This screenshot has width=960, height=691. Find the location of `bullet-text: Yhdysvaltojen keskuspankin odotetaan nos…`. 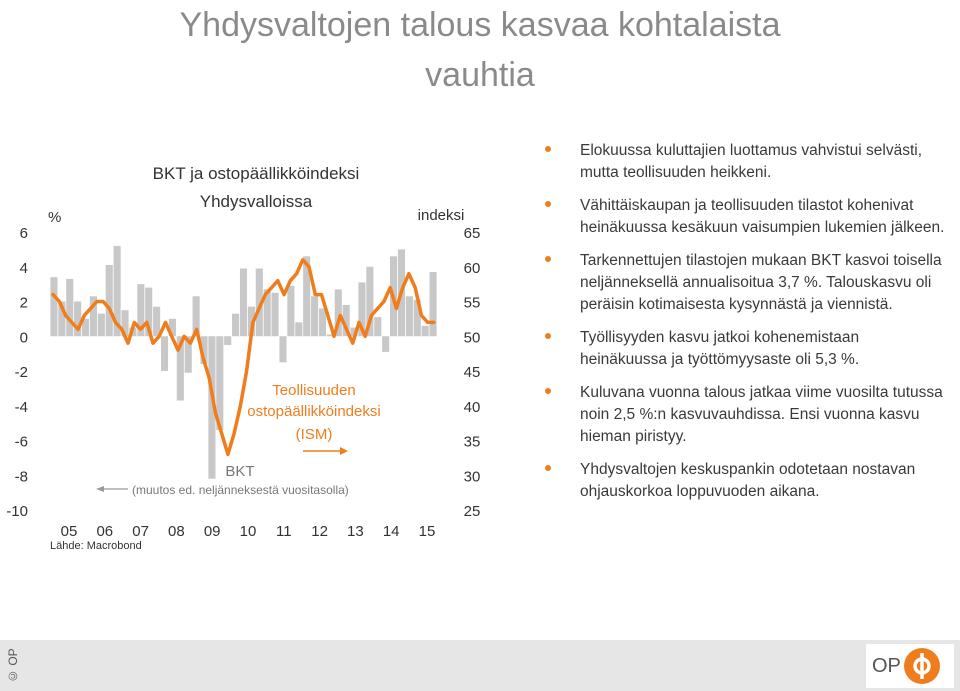

bullet-text: Yhdysvaltojen keskuspankin odotetaan nos… is located at coordinates (748, 480).